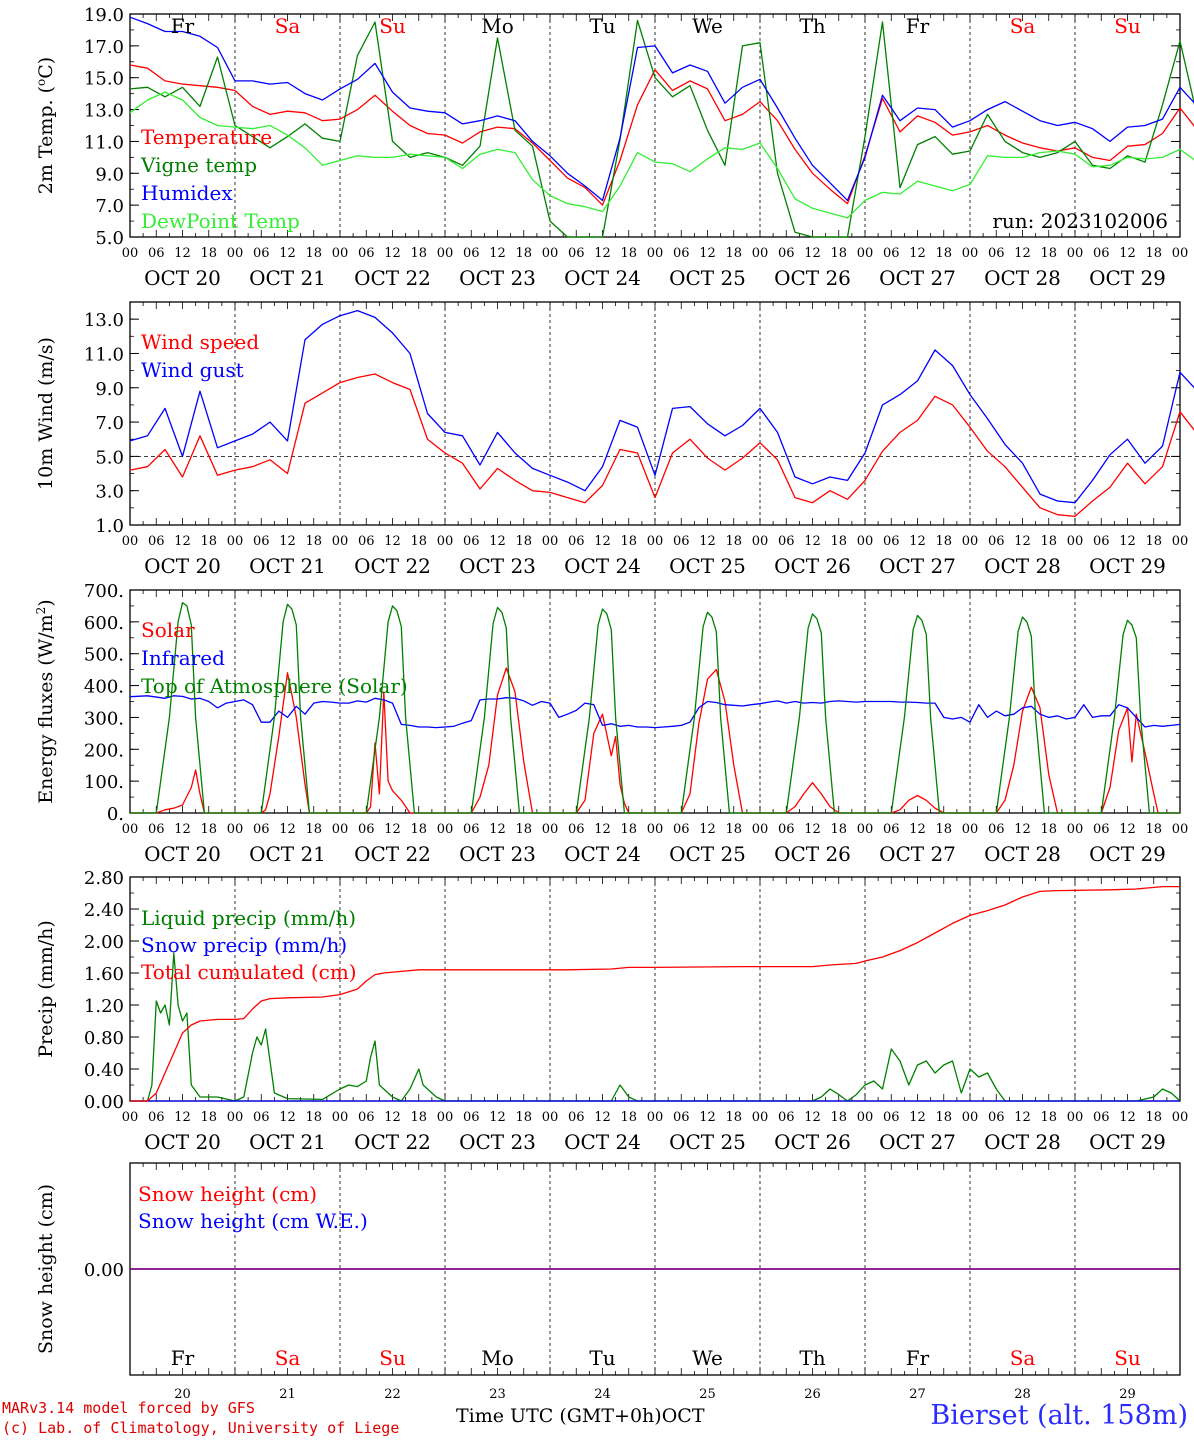  I want to click on y-tick-label: 2.40, so click(104, 910).